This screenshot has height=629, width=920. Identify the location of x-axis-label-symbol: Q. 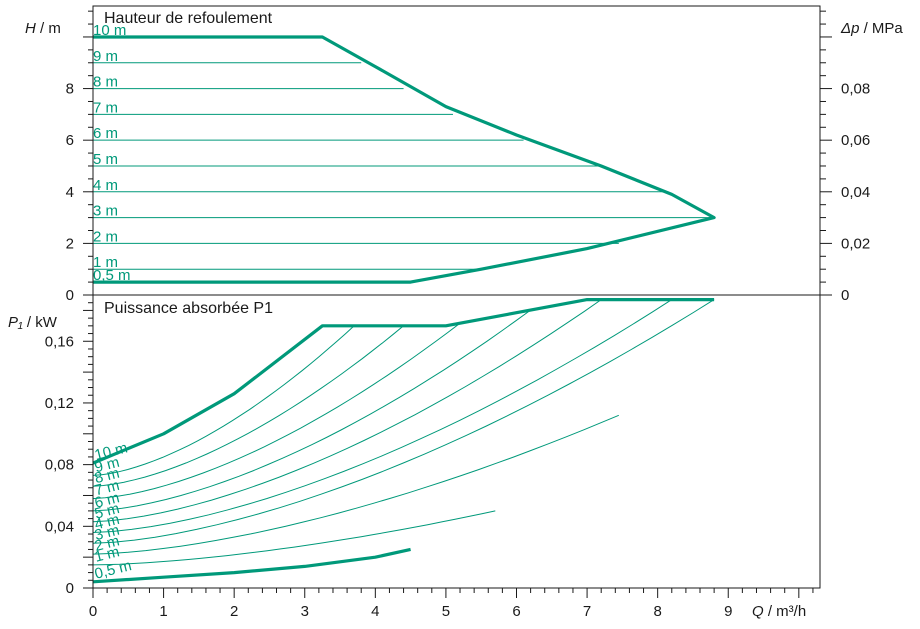
(758, 611).